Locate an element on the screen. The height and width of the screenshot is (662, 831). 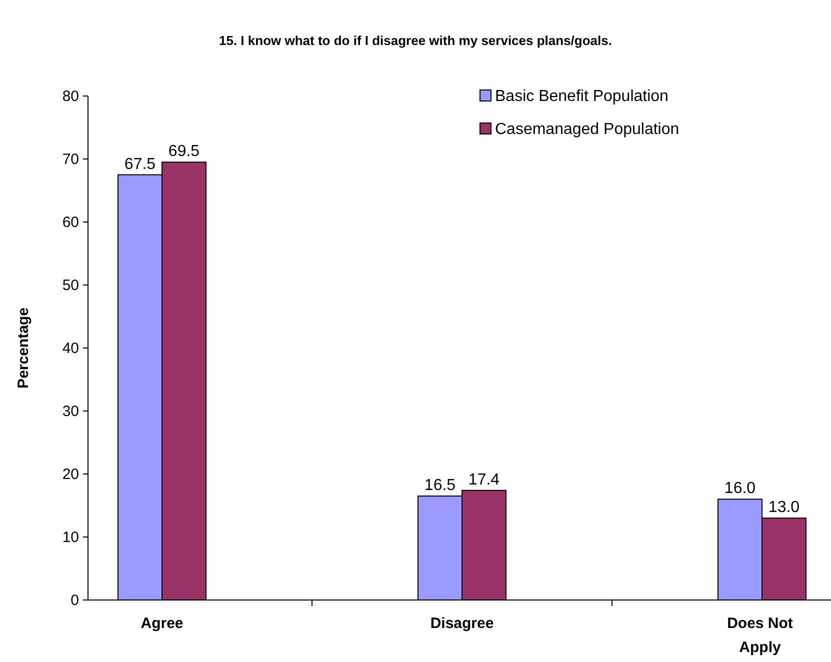
y-tick-label: 80 is located at coordinates (70, 96).